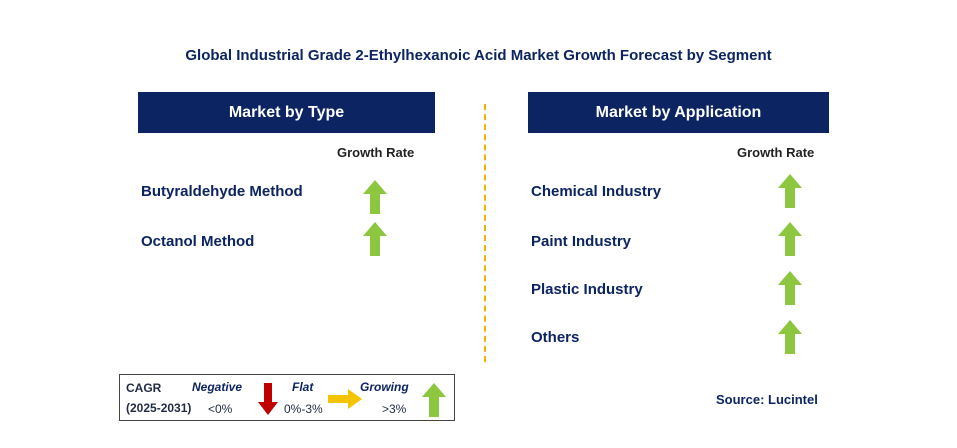  I want to click on application-item-others: Others, so click(555, 337).